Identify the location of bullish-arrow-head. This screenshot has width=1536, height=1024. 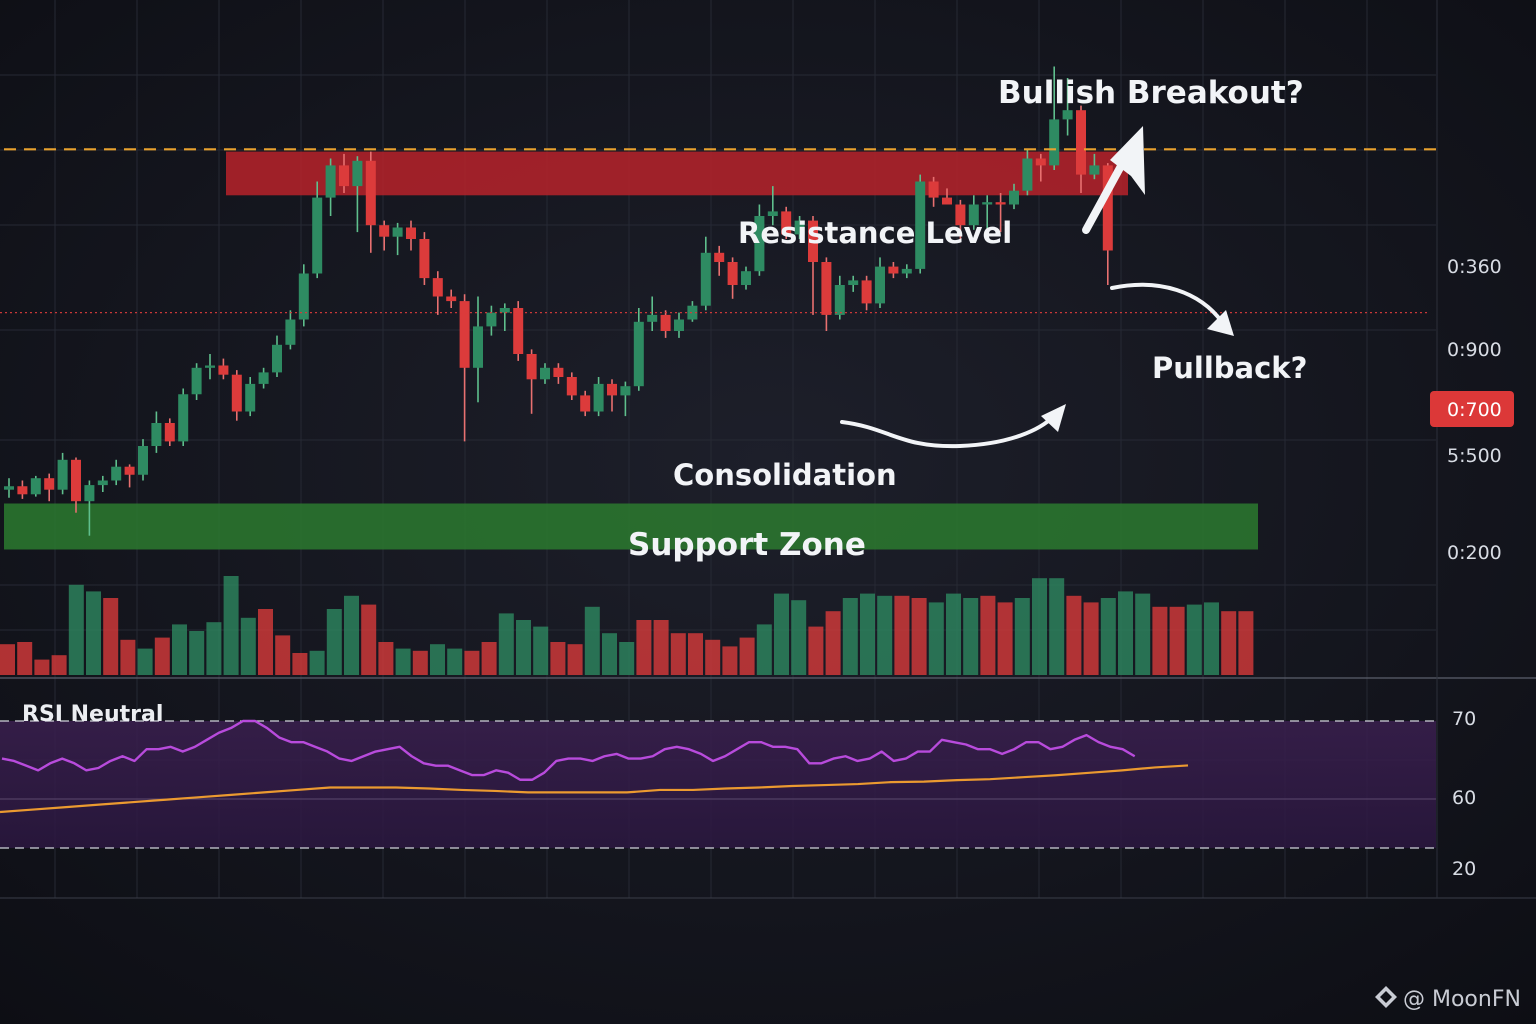
(1127, 160).